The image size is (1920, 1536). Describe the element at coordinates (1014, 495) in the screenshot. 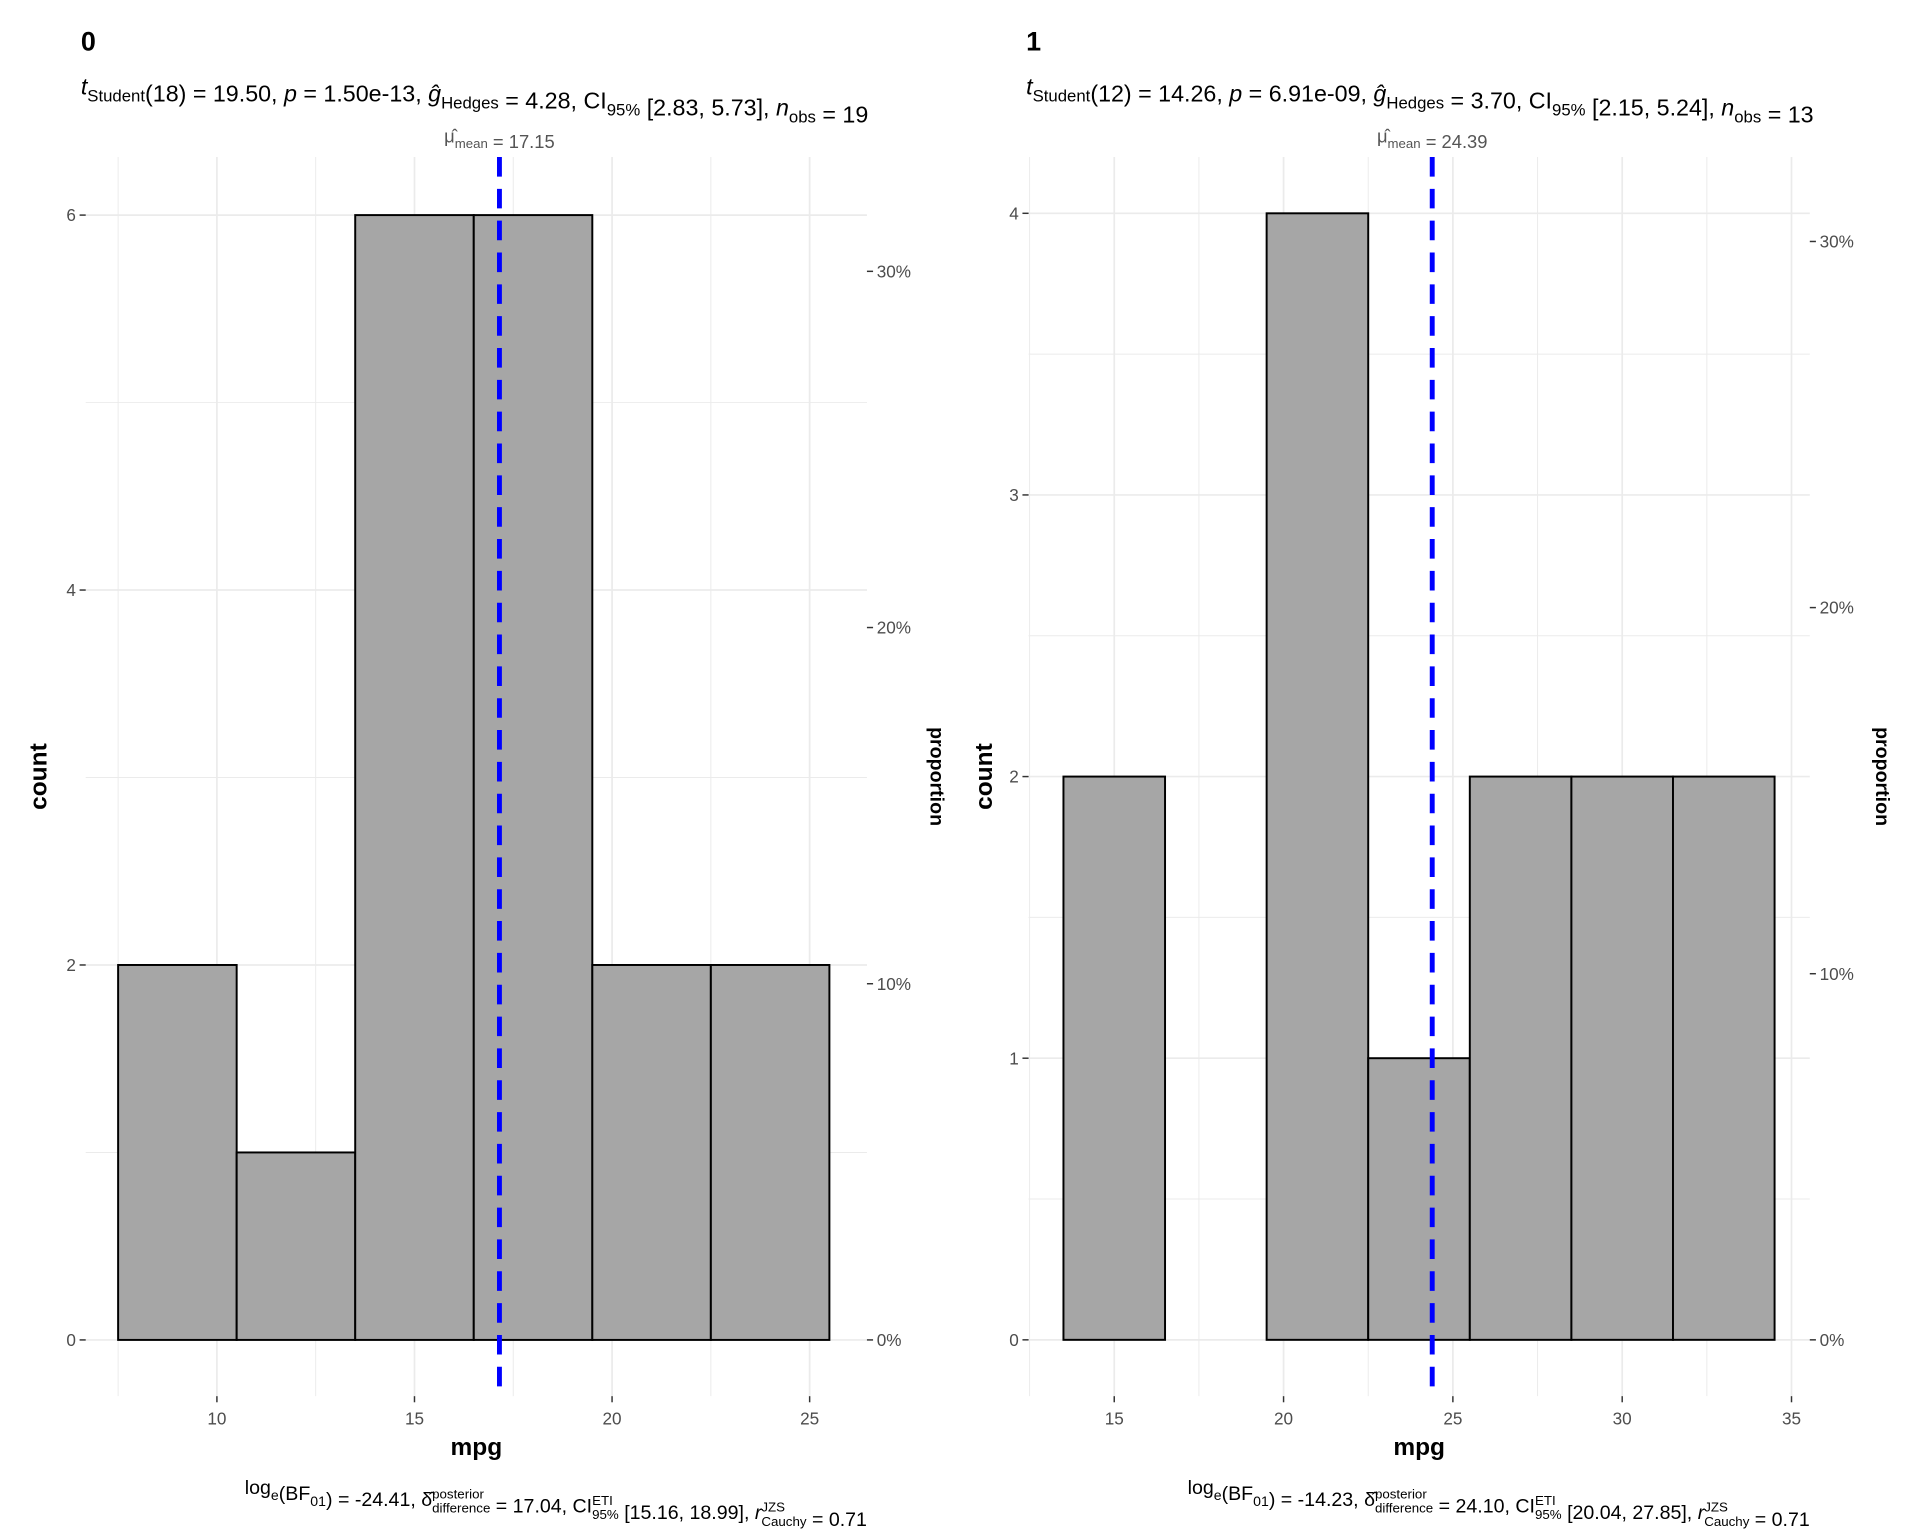

I see `y-tick-label: 3` at that location.